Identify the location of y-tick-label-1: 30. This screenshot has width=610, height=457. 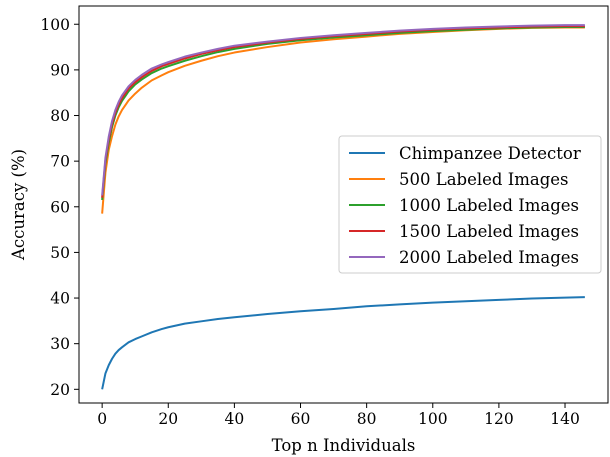
(60, 344).